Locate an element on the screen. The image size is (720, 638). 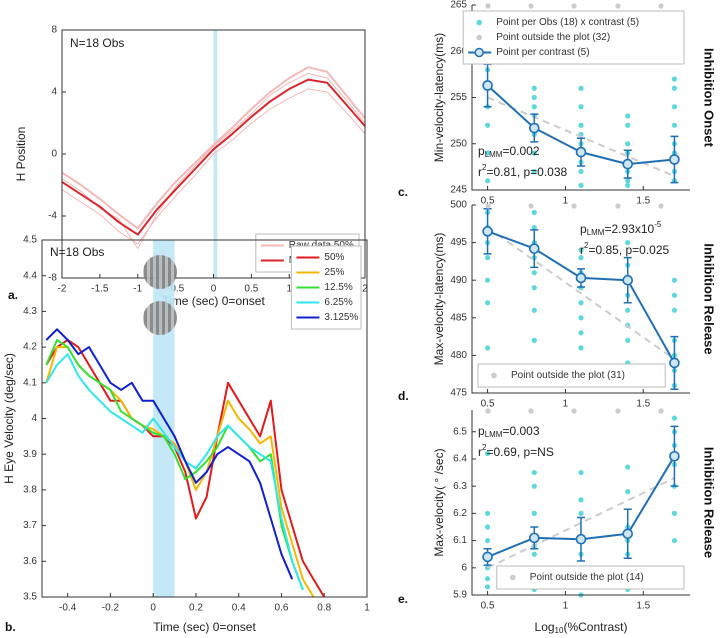
x-tick-label: 0.4 is located at coordinates (239, 608).